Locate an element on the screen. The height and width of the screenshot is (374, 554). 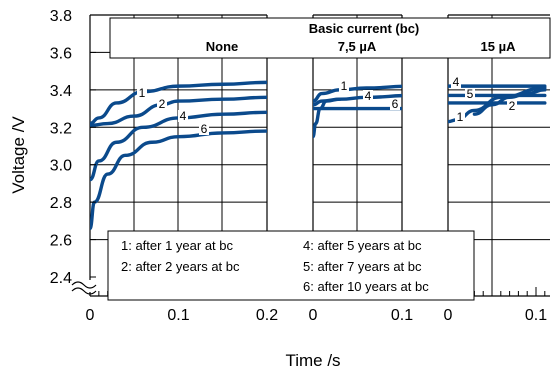
header-box is located at coordinates (330, 38).